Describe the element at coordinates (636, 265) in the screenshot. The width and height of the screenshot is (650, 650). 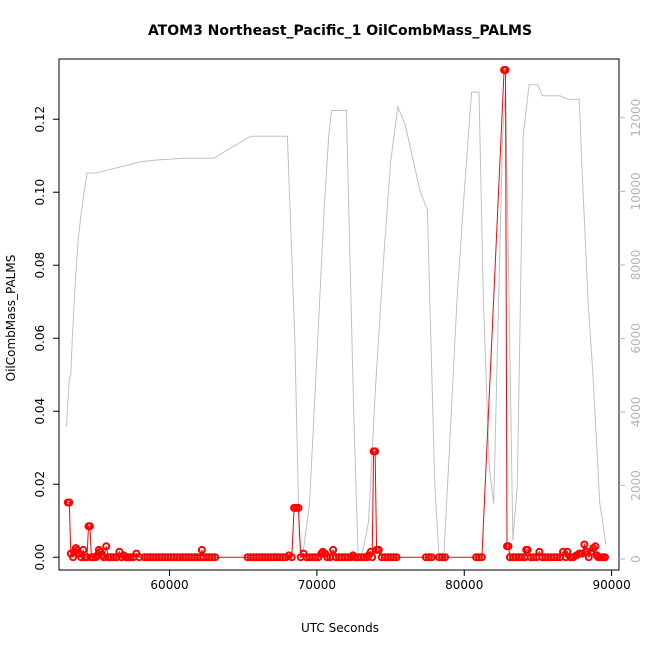
I see `y2-tick-label: 8000` at that location.